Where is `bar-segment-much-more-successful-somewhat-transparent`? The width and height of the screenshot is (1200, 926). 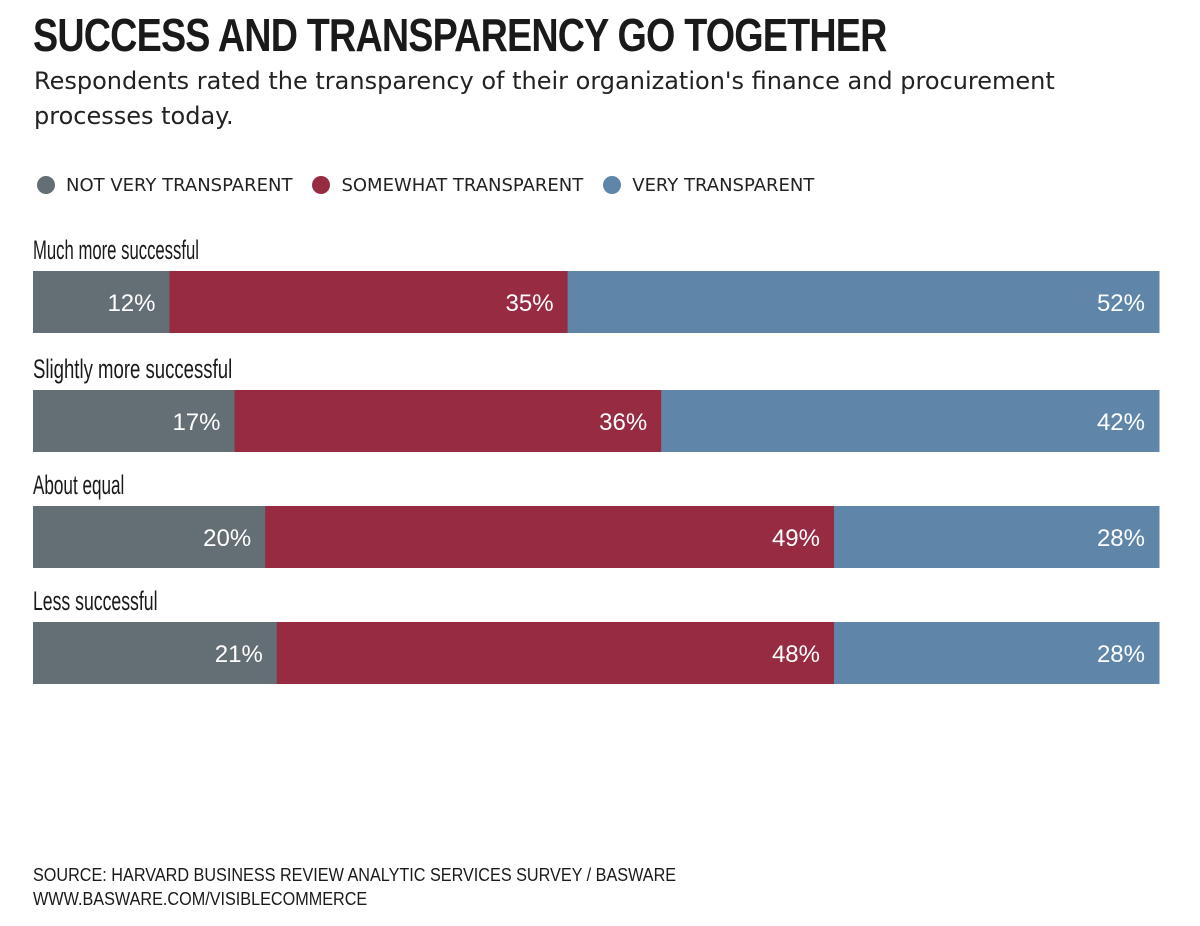 bar-segment-much-more-successful-somewhat-transparent is located at coordinates (369, 302).